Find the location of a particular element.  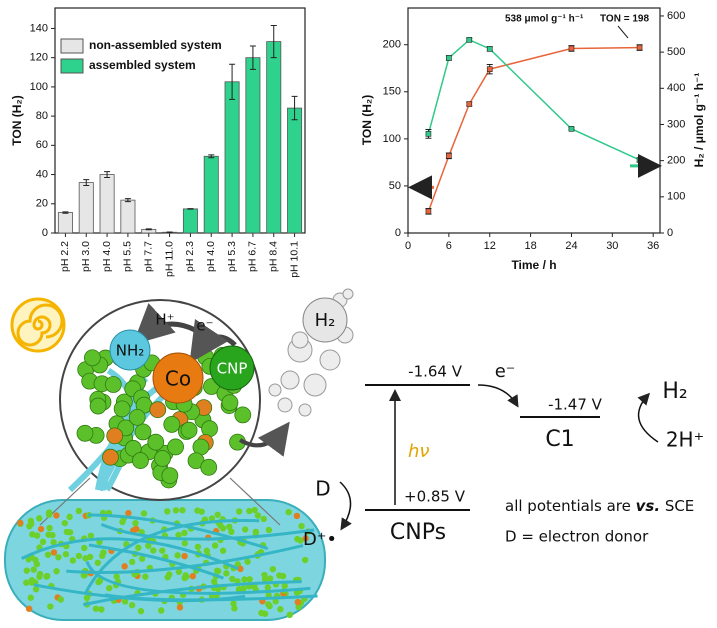

x-tick-label: 6 is located at coordinates (449, 246).